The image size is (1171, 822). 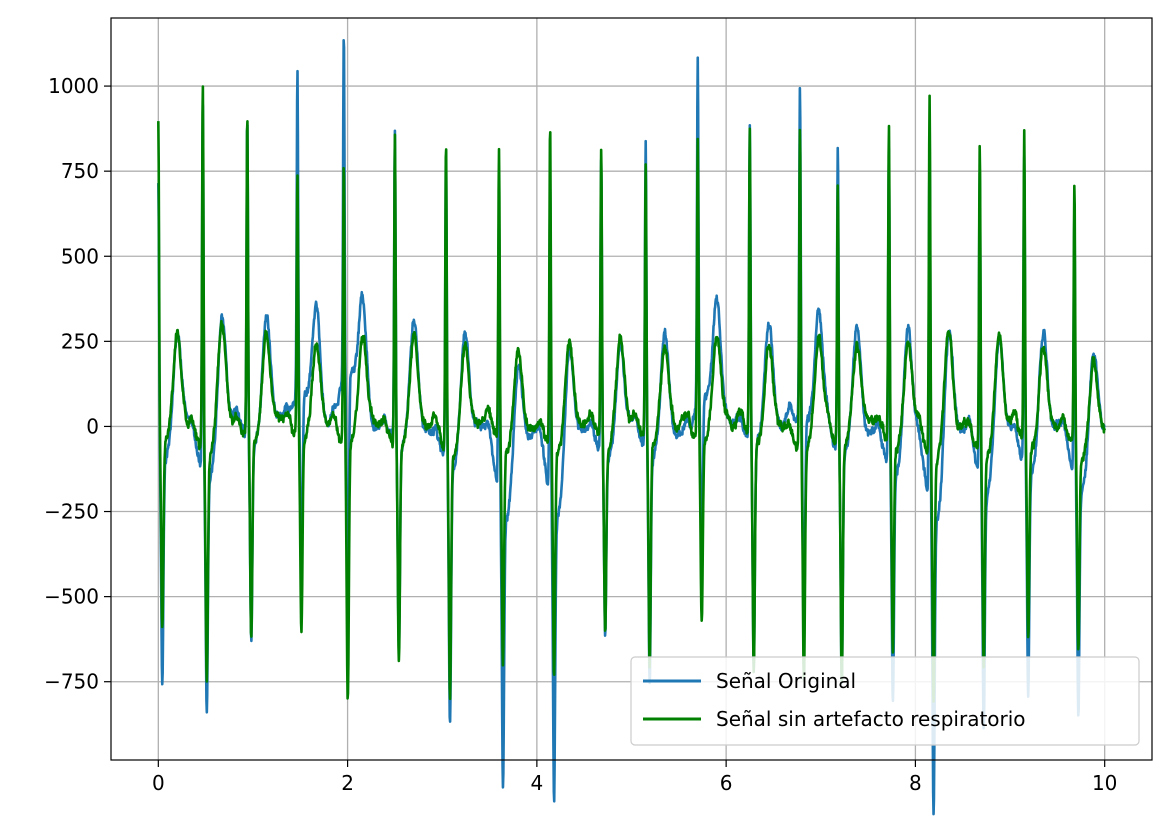 I want to click on x-tick-label: 10, so click(x=1104, y=783).